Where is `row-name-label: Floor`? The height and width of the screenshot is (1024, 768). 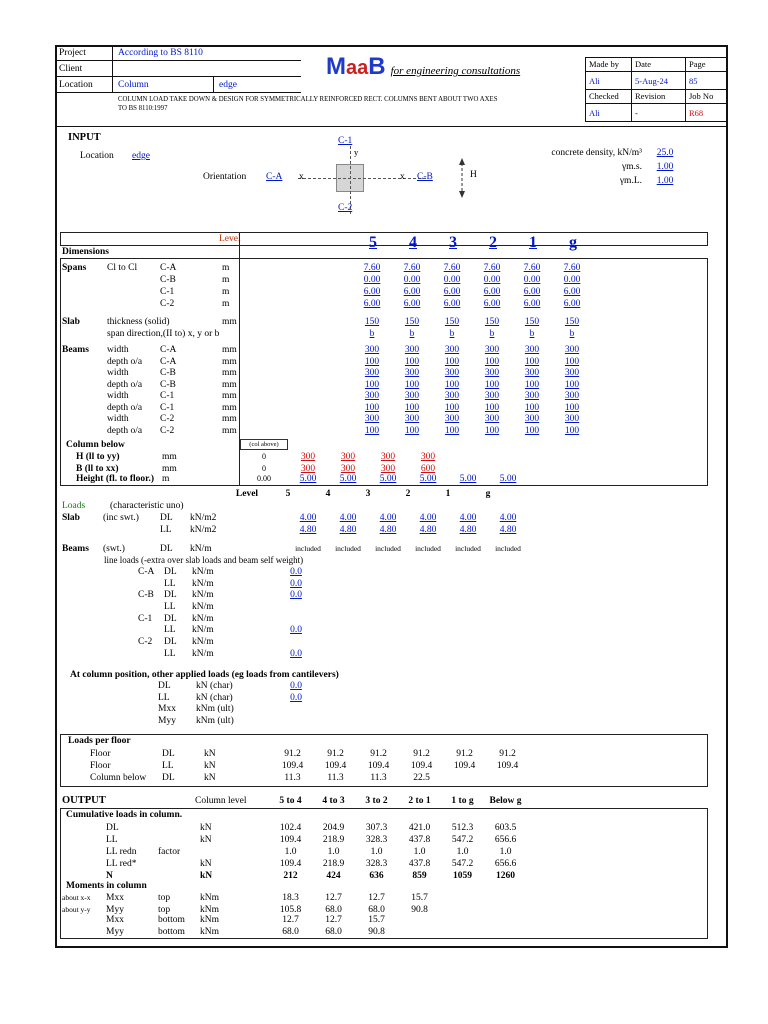
row-name-label: Floor is located at coordinates (100, 766).